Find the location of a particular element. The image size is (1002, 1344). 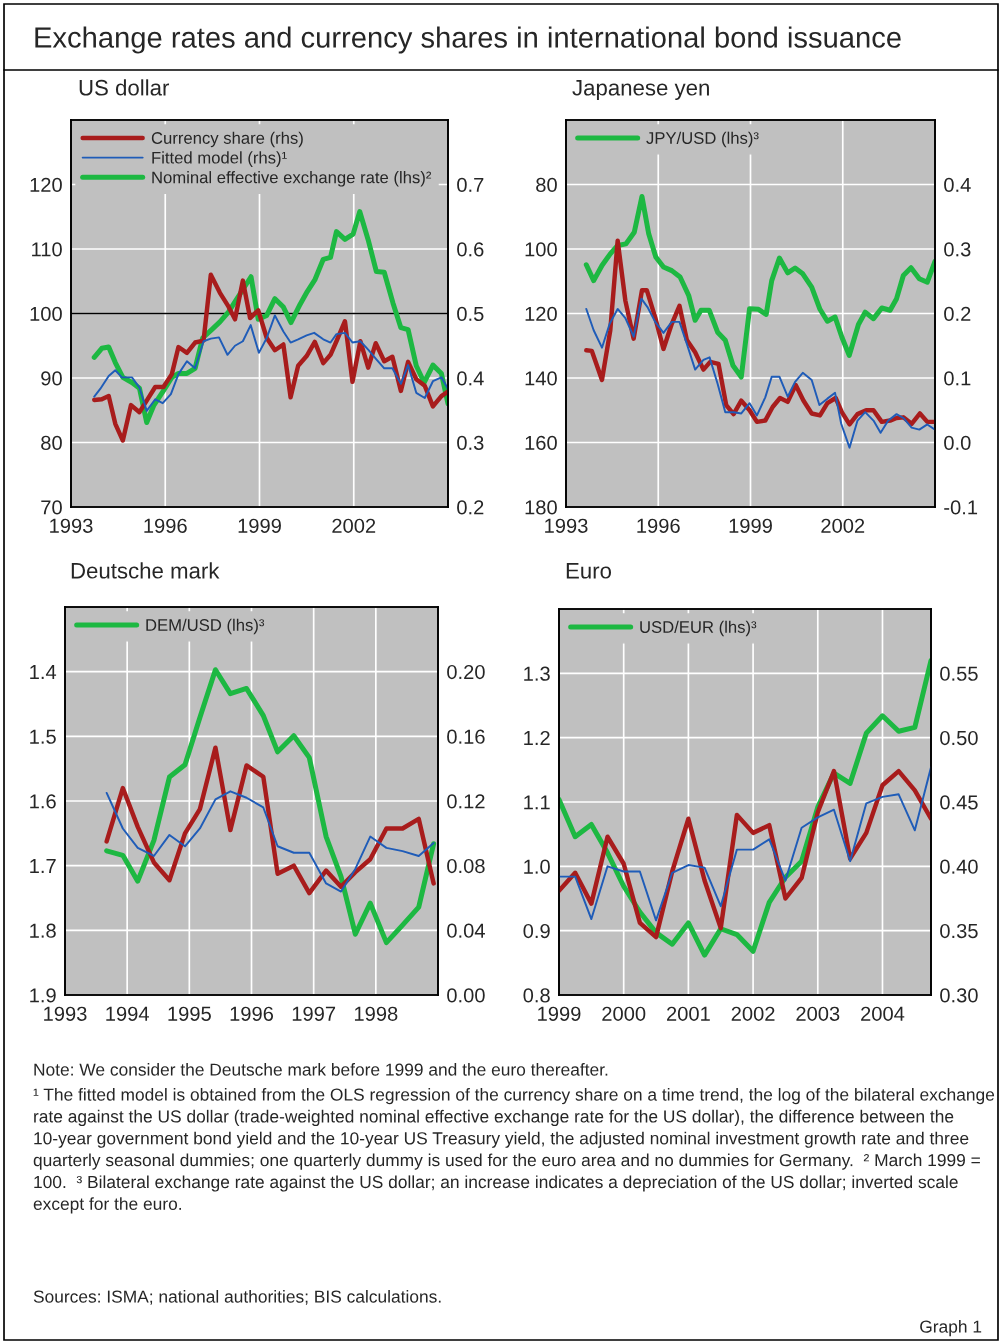

caption: Graph 1 is located at coordinates (951, 1328).